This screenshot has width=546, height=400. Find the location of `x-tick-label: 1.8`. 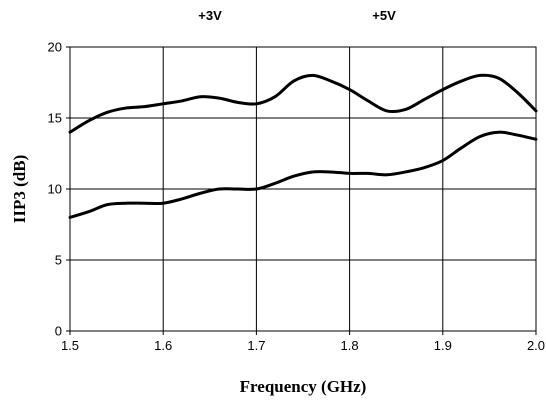

x-tick-label: 1.8 is located at coordinates (350, 345).